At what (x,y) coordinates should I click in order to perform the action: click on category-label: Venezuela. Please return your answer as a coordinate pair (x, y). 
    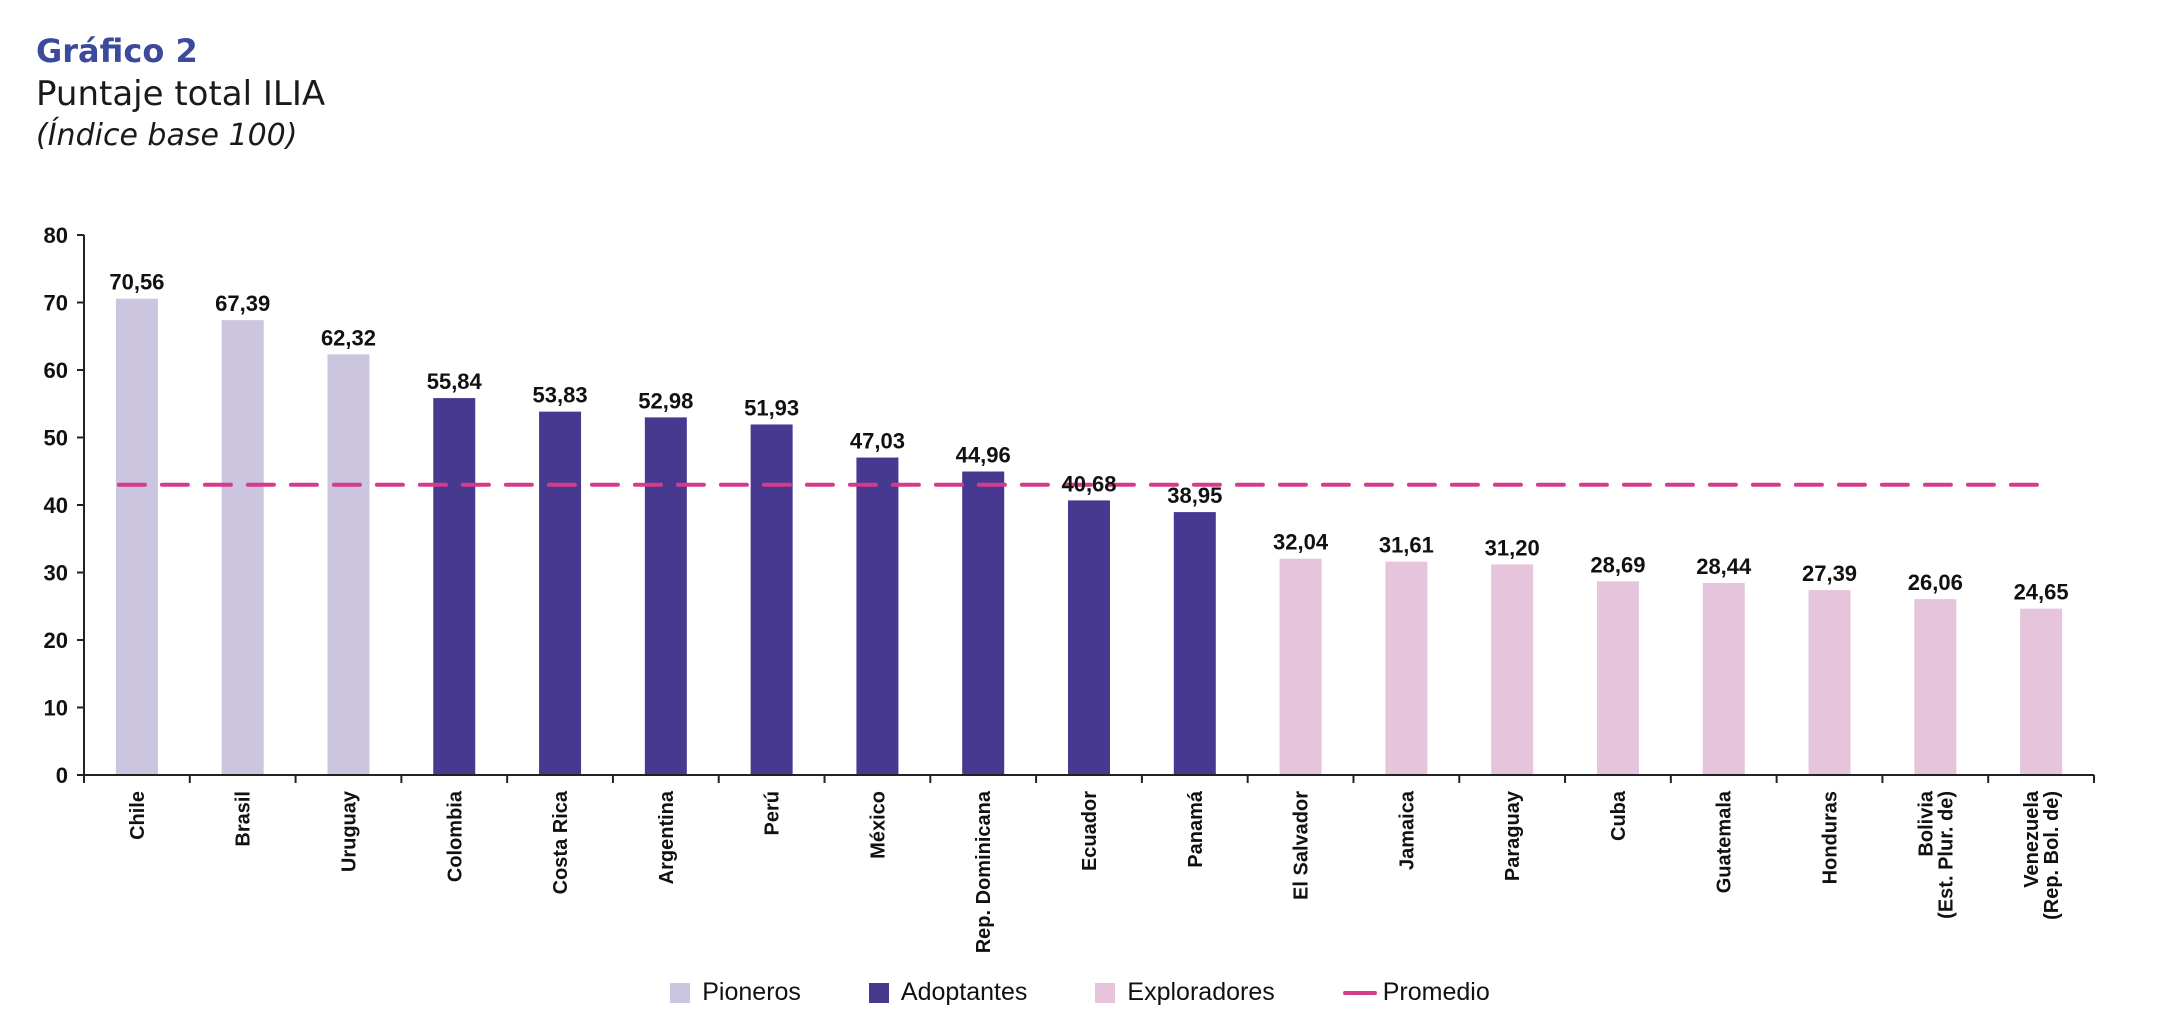
    Looking at the image, I should click on (2032, 839).